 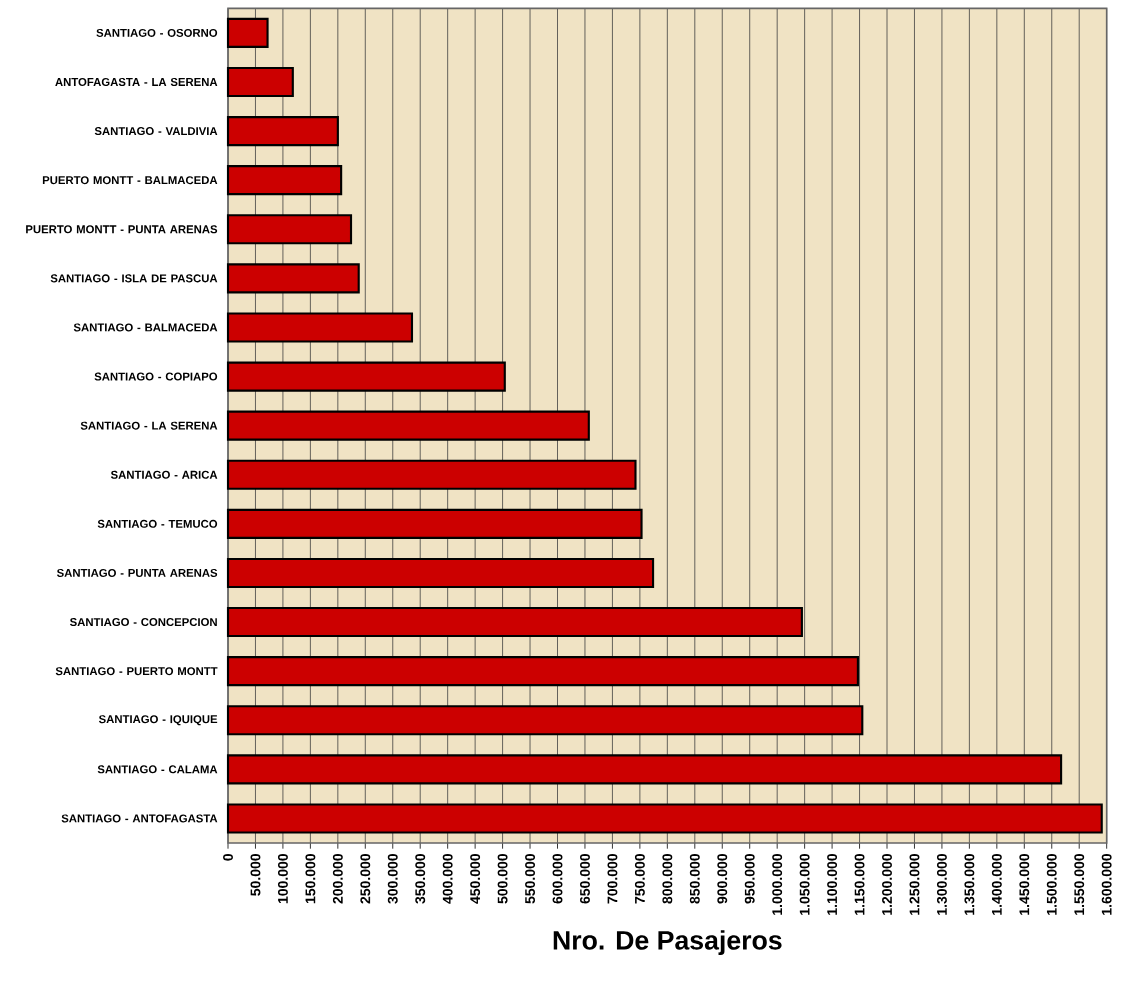 What do you see at coordinates (149, 425) in the screenshot?
I see `y-tick-label: SANTIAGO - LA SERENA` at bounding box center [149, 425].